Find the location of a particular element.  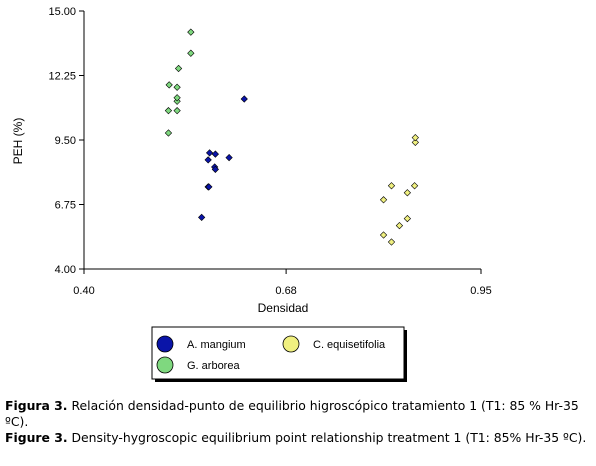

x-axis-ticks: 0.40 0.68 0.95 is located at coordinates (282, 283).